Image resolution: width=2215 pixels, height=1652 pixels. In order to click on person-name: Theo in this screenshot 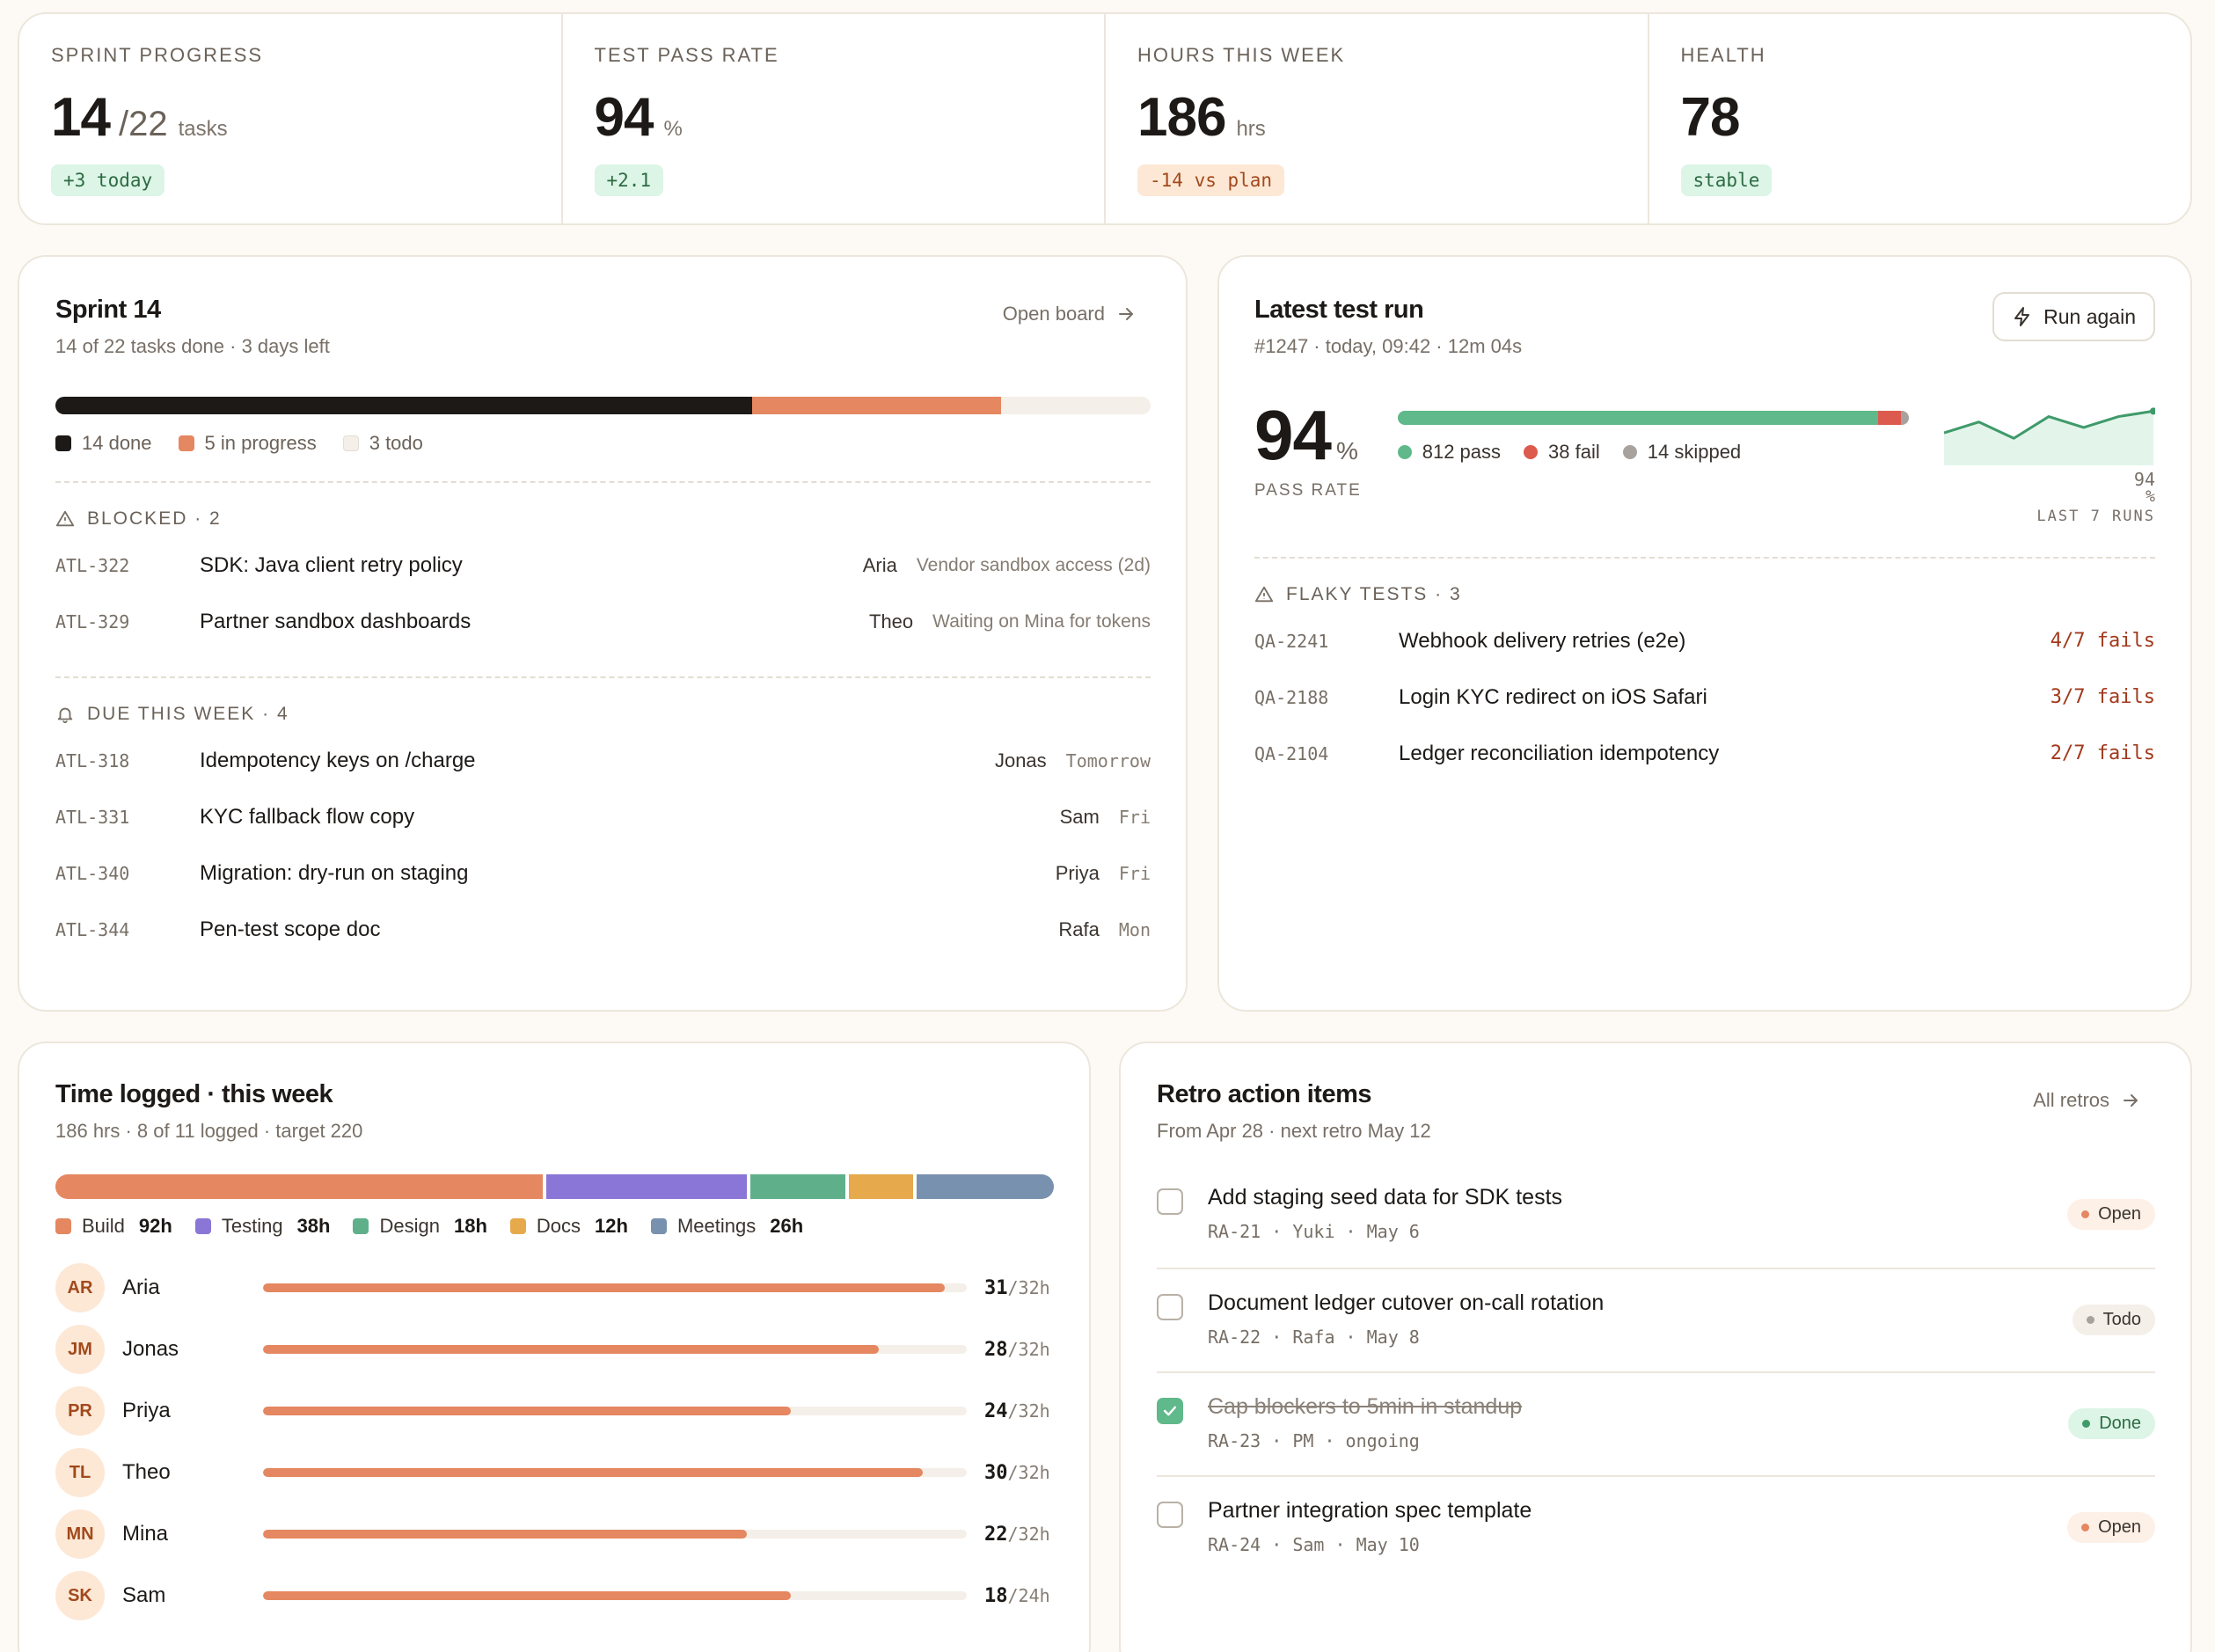, I will do `click(146, 1472)`.